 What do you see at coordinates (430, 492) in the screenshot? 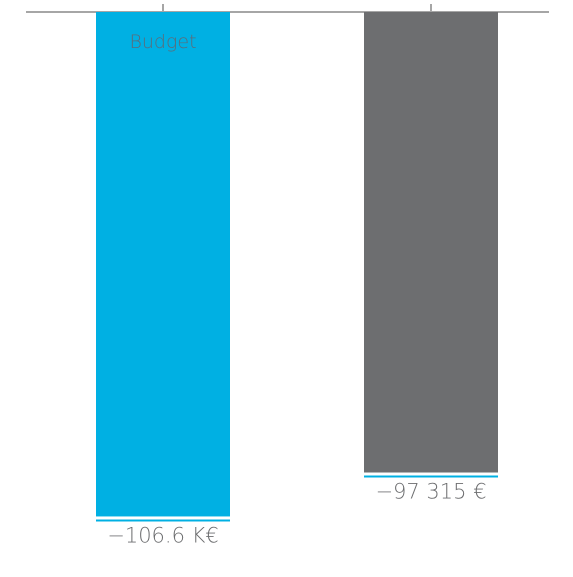
I see `value-label-2: −97 315 €` at bounding box center [430, 492].